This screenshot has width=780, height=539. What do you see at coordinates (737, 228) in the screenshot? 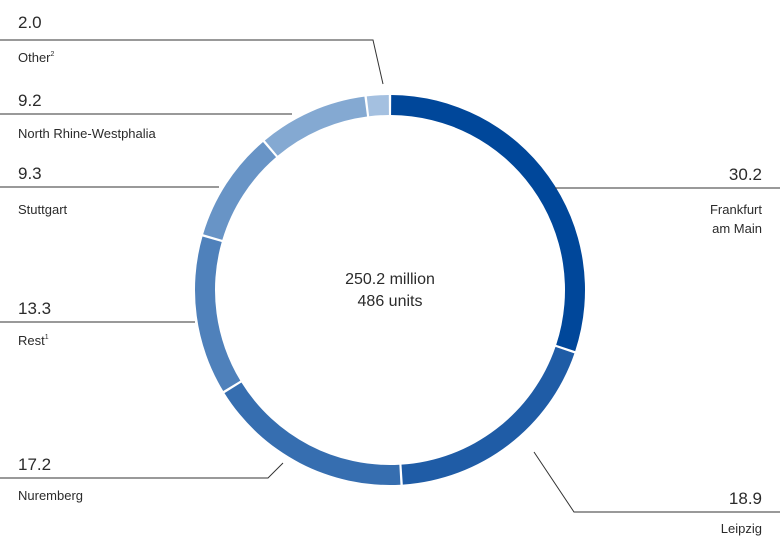
I see `slice-label-0: am Main` at bounding box center [737, 228].